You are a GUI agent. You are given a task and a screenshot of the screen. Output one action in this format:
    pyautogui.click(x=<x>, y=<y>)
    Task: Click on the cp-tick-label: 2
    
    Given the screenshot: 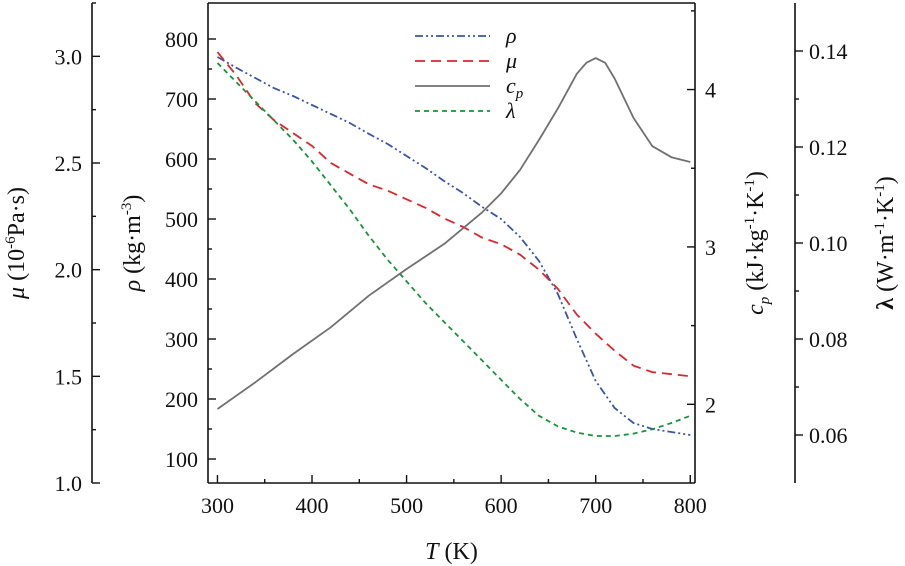 What is the action you would take?
    pyautogui.click(x=710, y=404)
    